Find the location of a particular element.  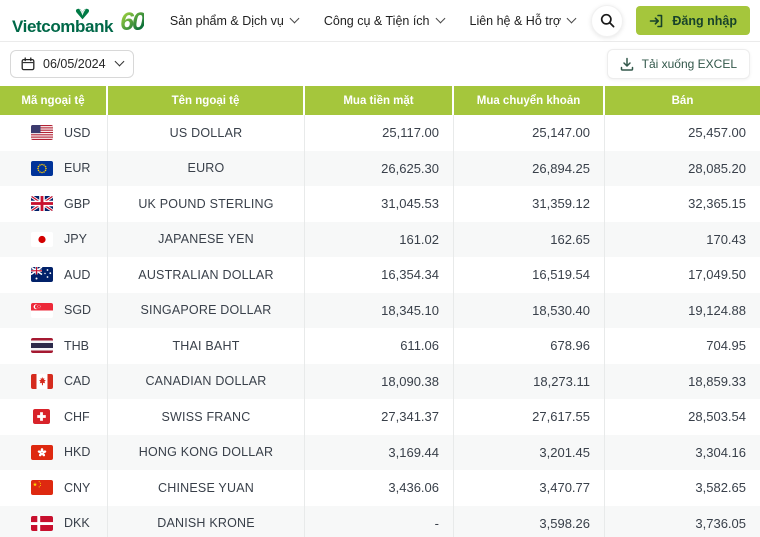

buy-cash-cell: 26,625.30 is located at coordinates (379, 168).